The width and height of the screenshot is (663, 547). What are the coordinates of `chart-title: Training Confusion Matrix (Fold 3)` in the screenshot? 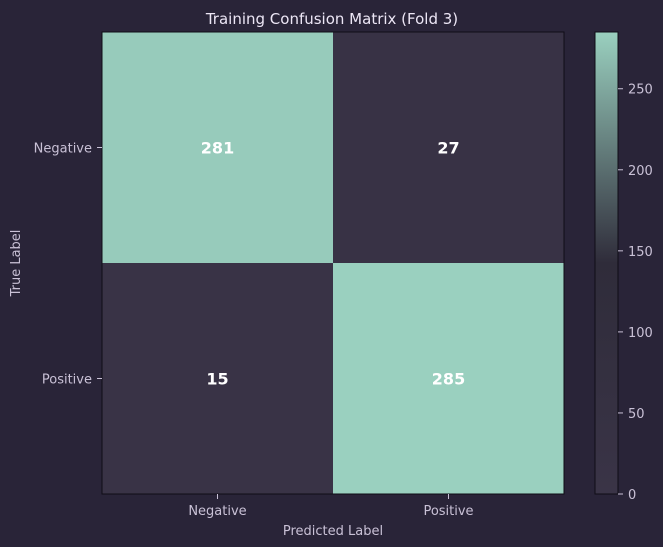 It's located at (331, 19).